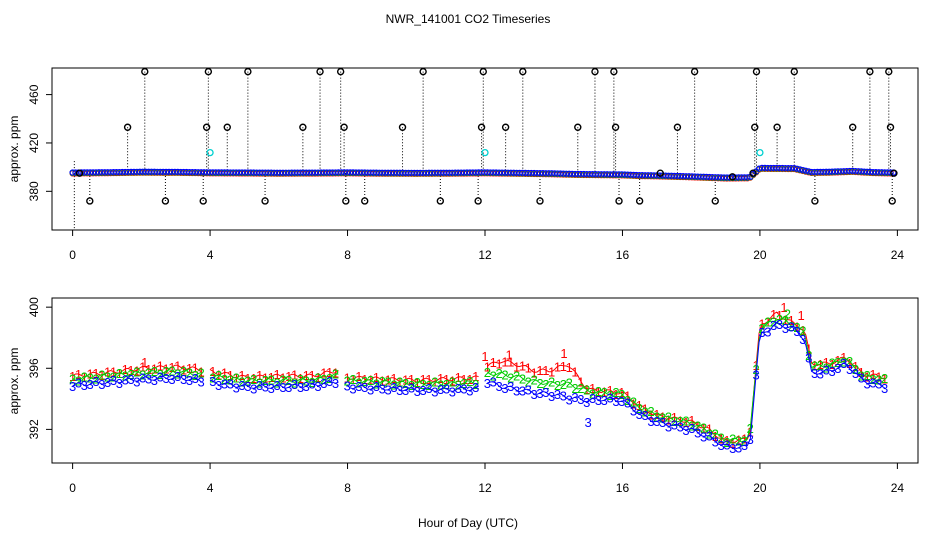 The width and height of the screenshot is (936, 540). Describe the element at coordinates (34, 143) in the screenshot. I see `y-tick-label: 420` at that location.